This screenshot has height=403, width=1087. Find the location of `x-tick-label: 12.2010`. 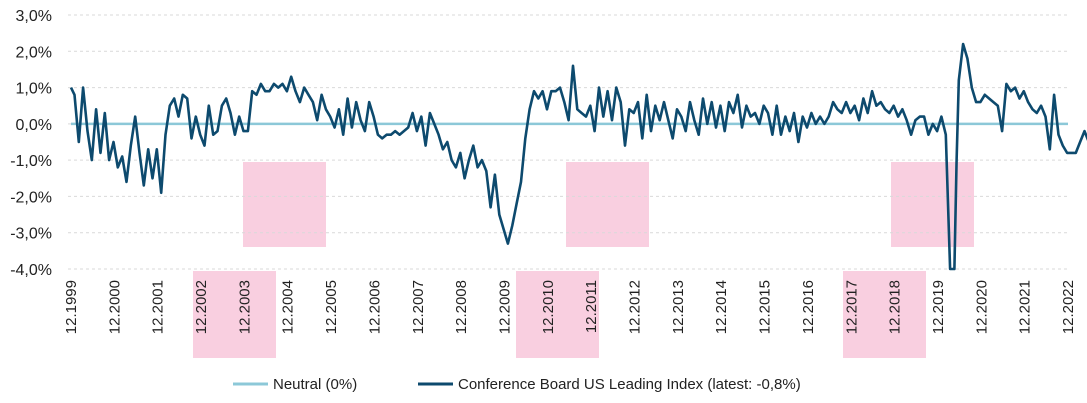

x-tick-label: 12.2010 is located at coordinates (548, 307).